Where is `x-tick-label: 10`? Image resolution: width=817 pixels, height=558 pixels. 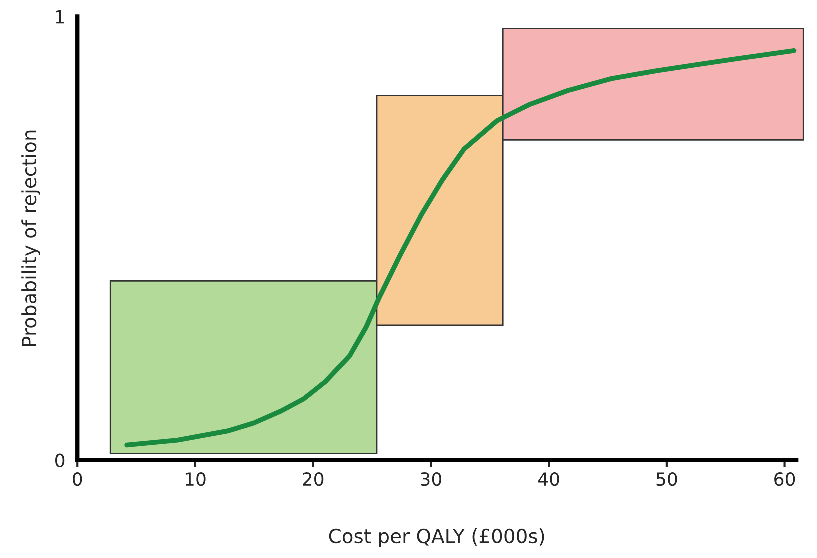
x-tick-label: 10 is located at coordinates (196, 479).